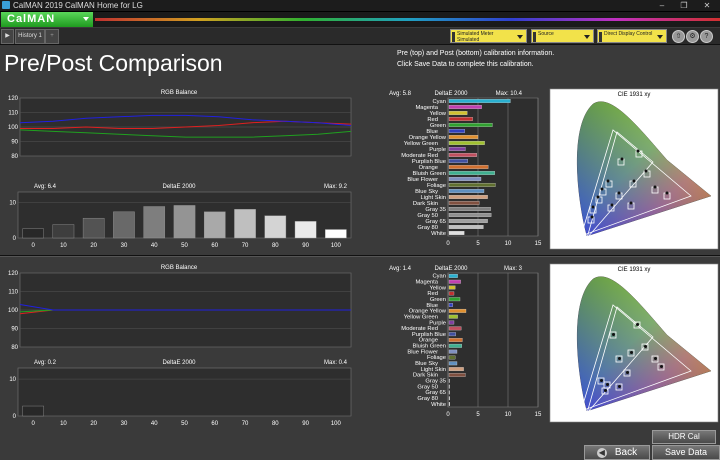 The width and height of the screenshot is (720, 460). Describe the element at coordinates (706, 36) in the screenshot. I see `help-icon: ?` at that location.